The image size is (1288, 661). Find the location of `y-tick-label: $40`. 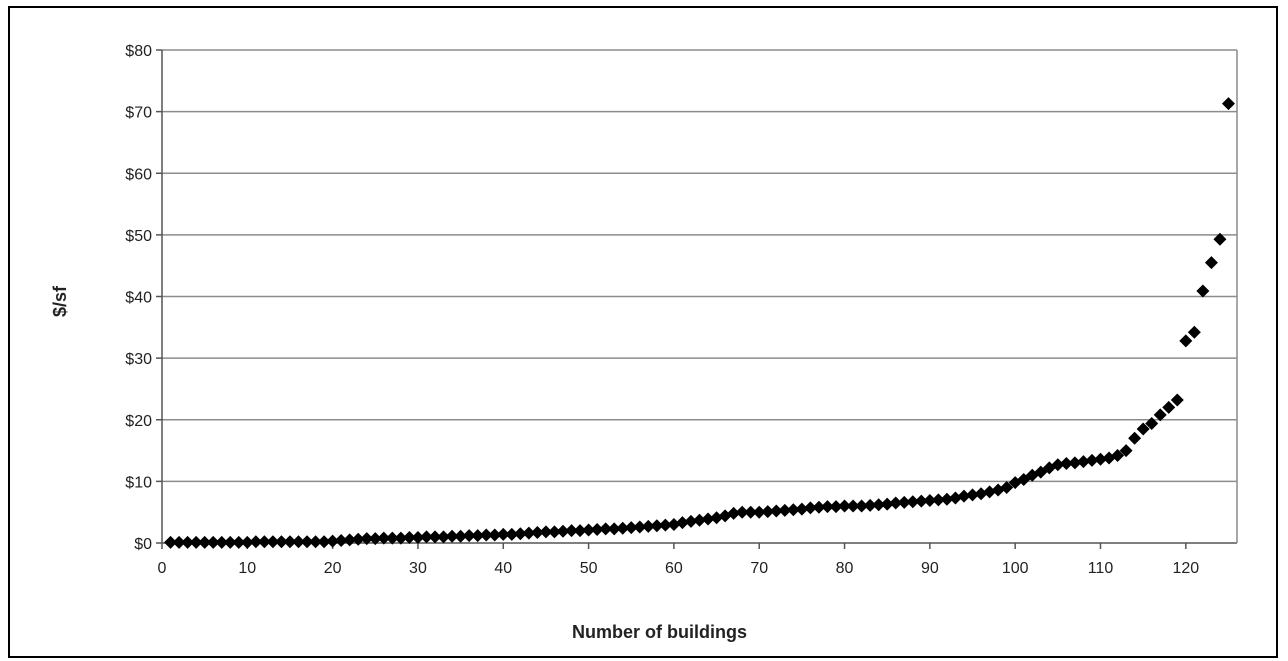

y-tick-label: $40 is located at coordinates (138, 298).